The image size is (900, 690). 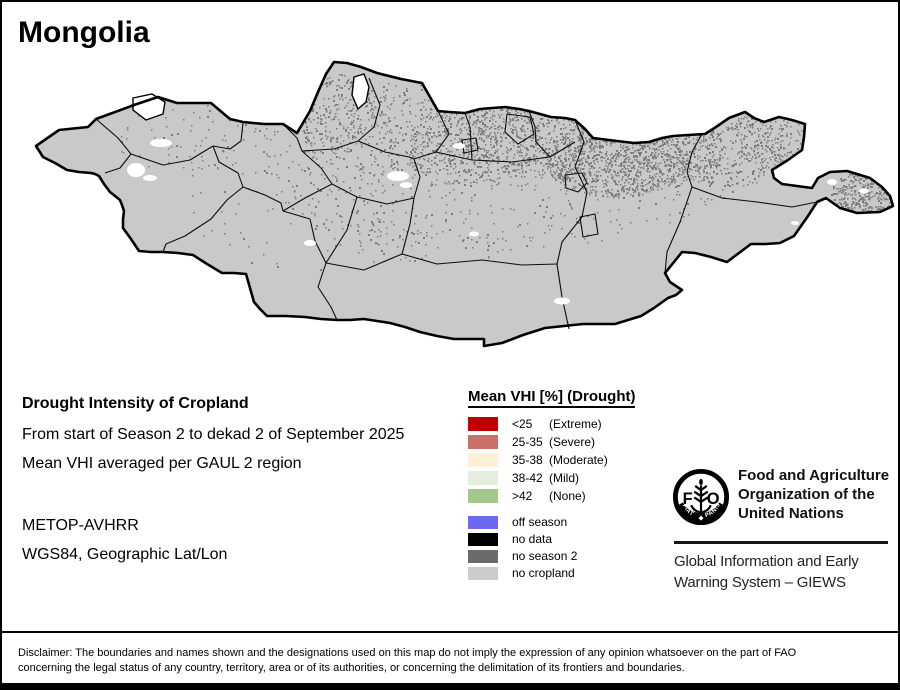 What do you see at coordinates (483, 423) in the screenshot?
I see `legend-swatch-extreme` at bounding box center [483, 423].